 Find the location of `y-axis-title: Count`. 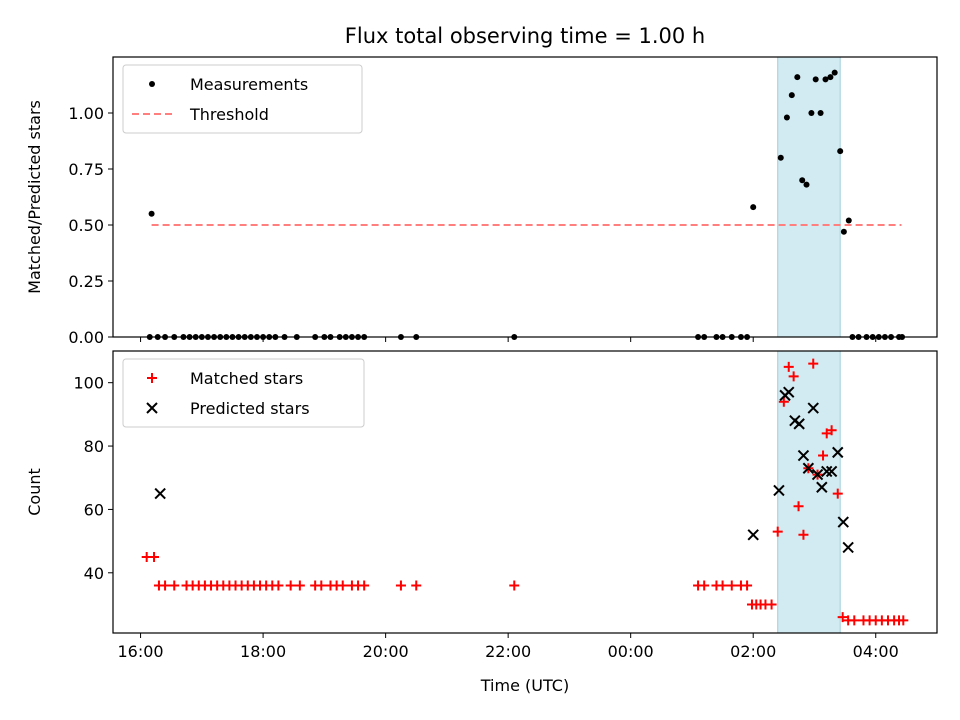

y-axis-title: Count is located at coordinates (34, 492).